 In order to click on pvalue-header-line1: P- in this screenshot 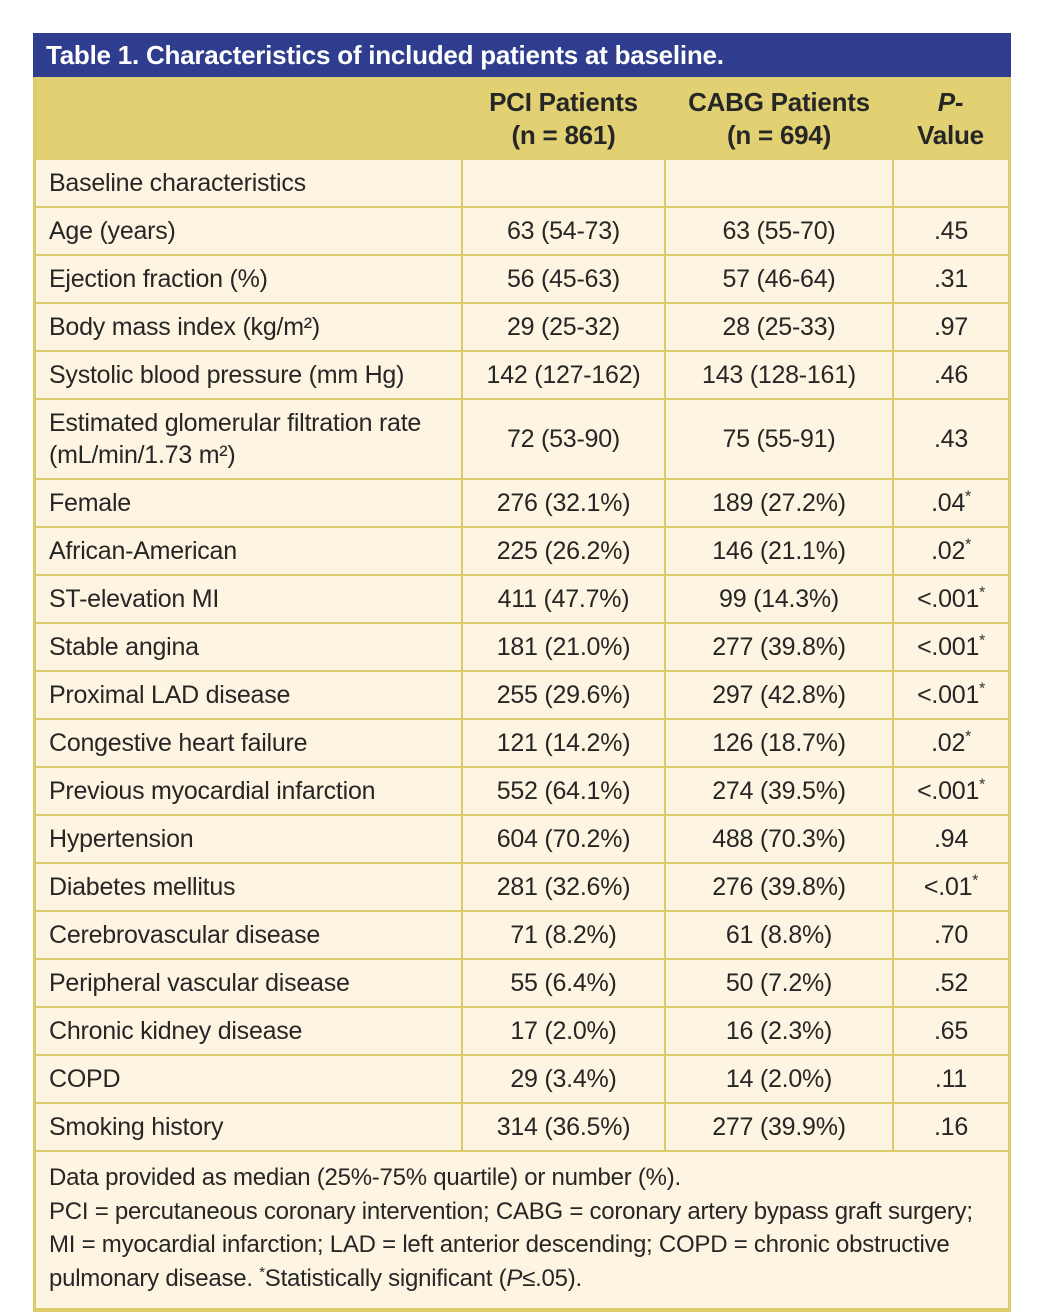, I will do `click(950, 102)`.